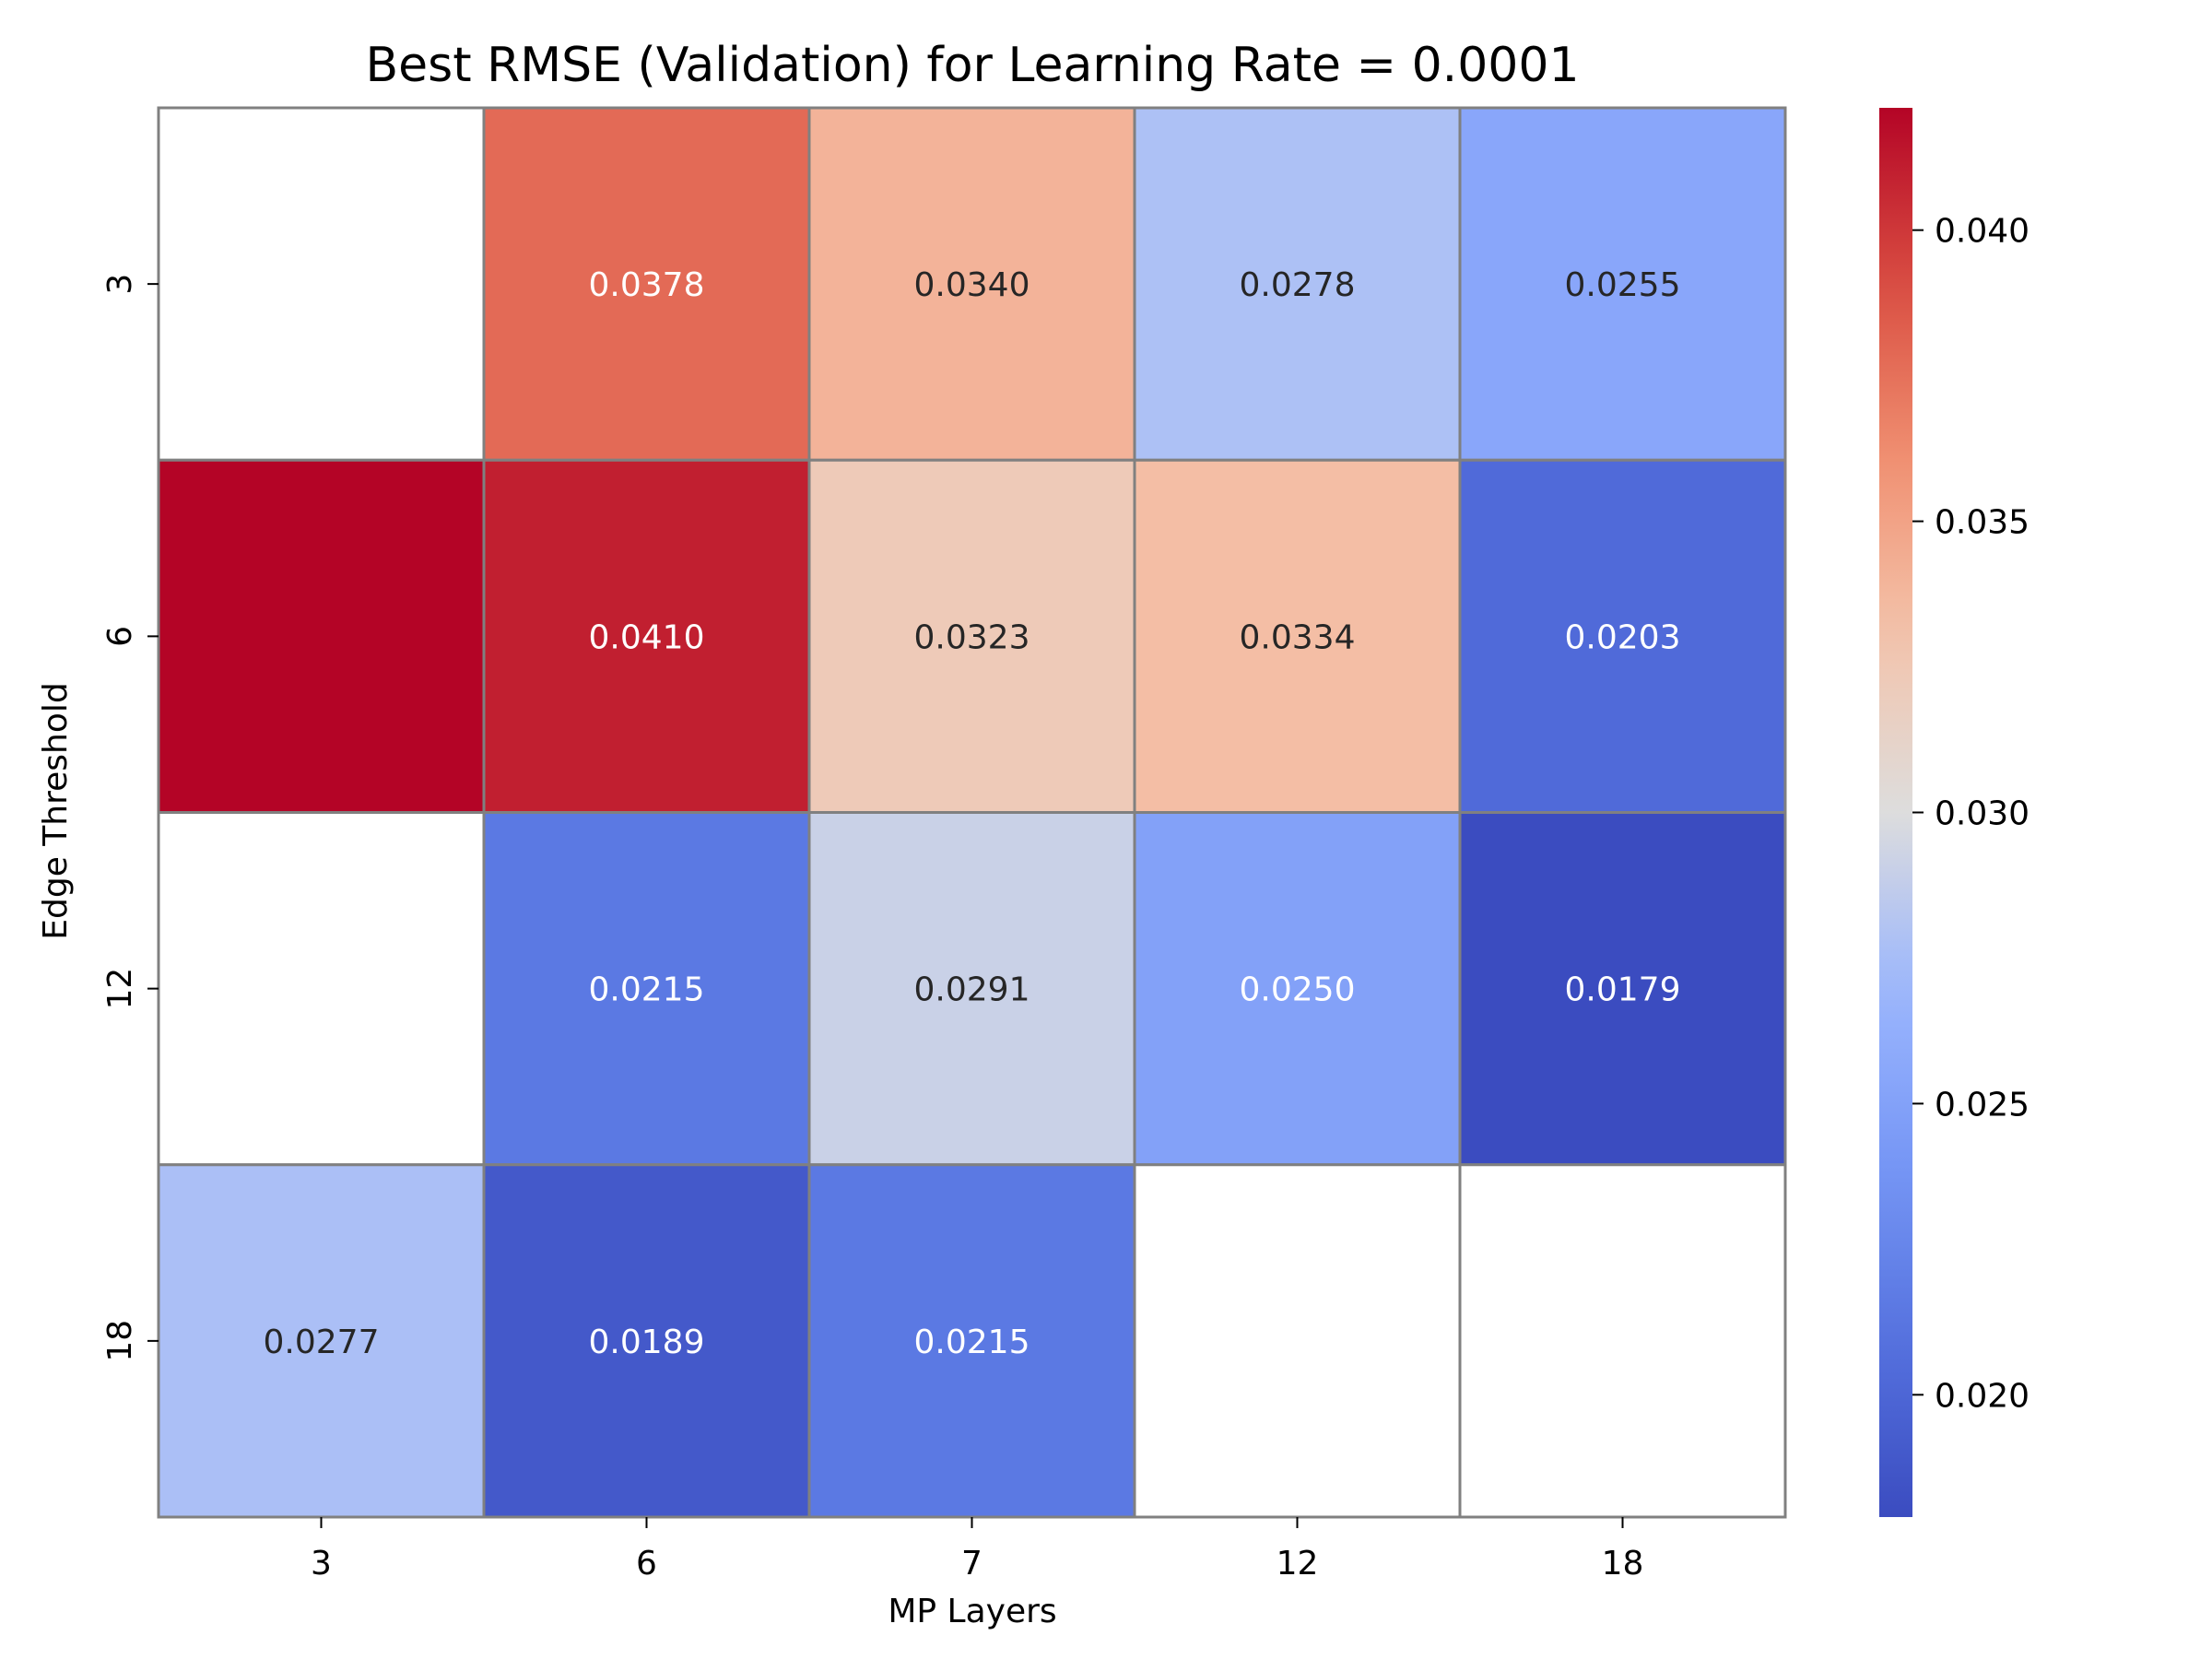 The image size is (2212, 1659). I want to click on x-tick-label: 6, so click(646, 1564).